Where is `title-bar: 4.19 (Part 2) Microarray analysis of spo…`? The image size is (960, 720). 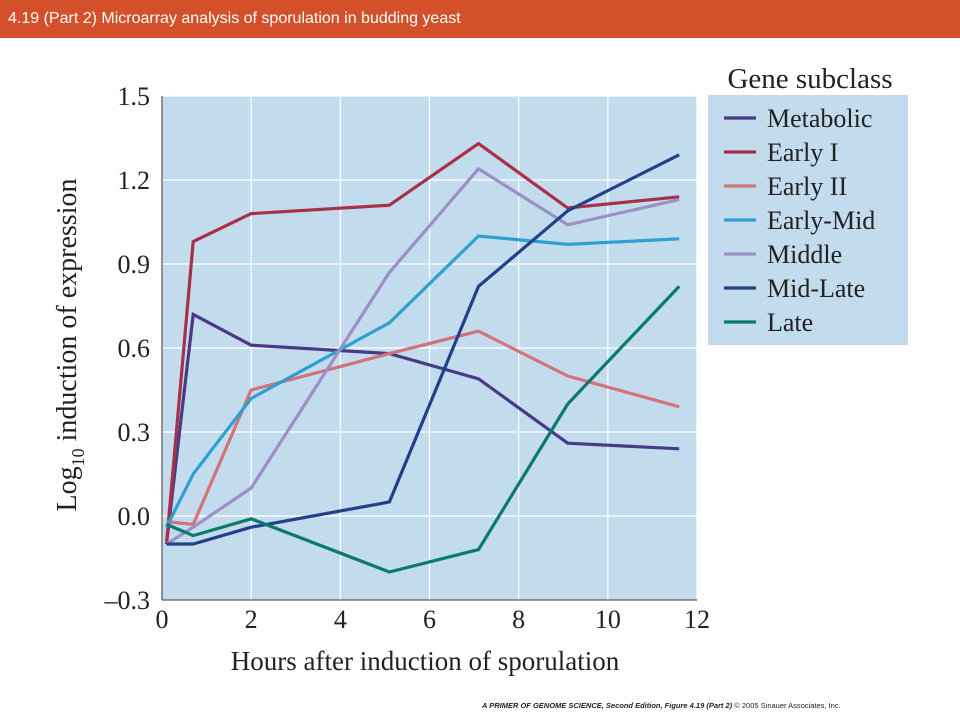
title-bar: 4.19 (Part 2) Microarray analysis of spo… is located at coordinates (480, 19).